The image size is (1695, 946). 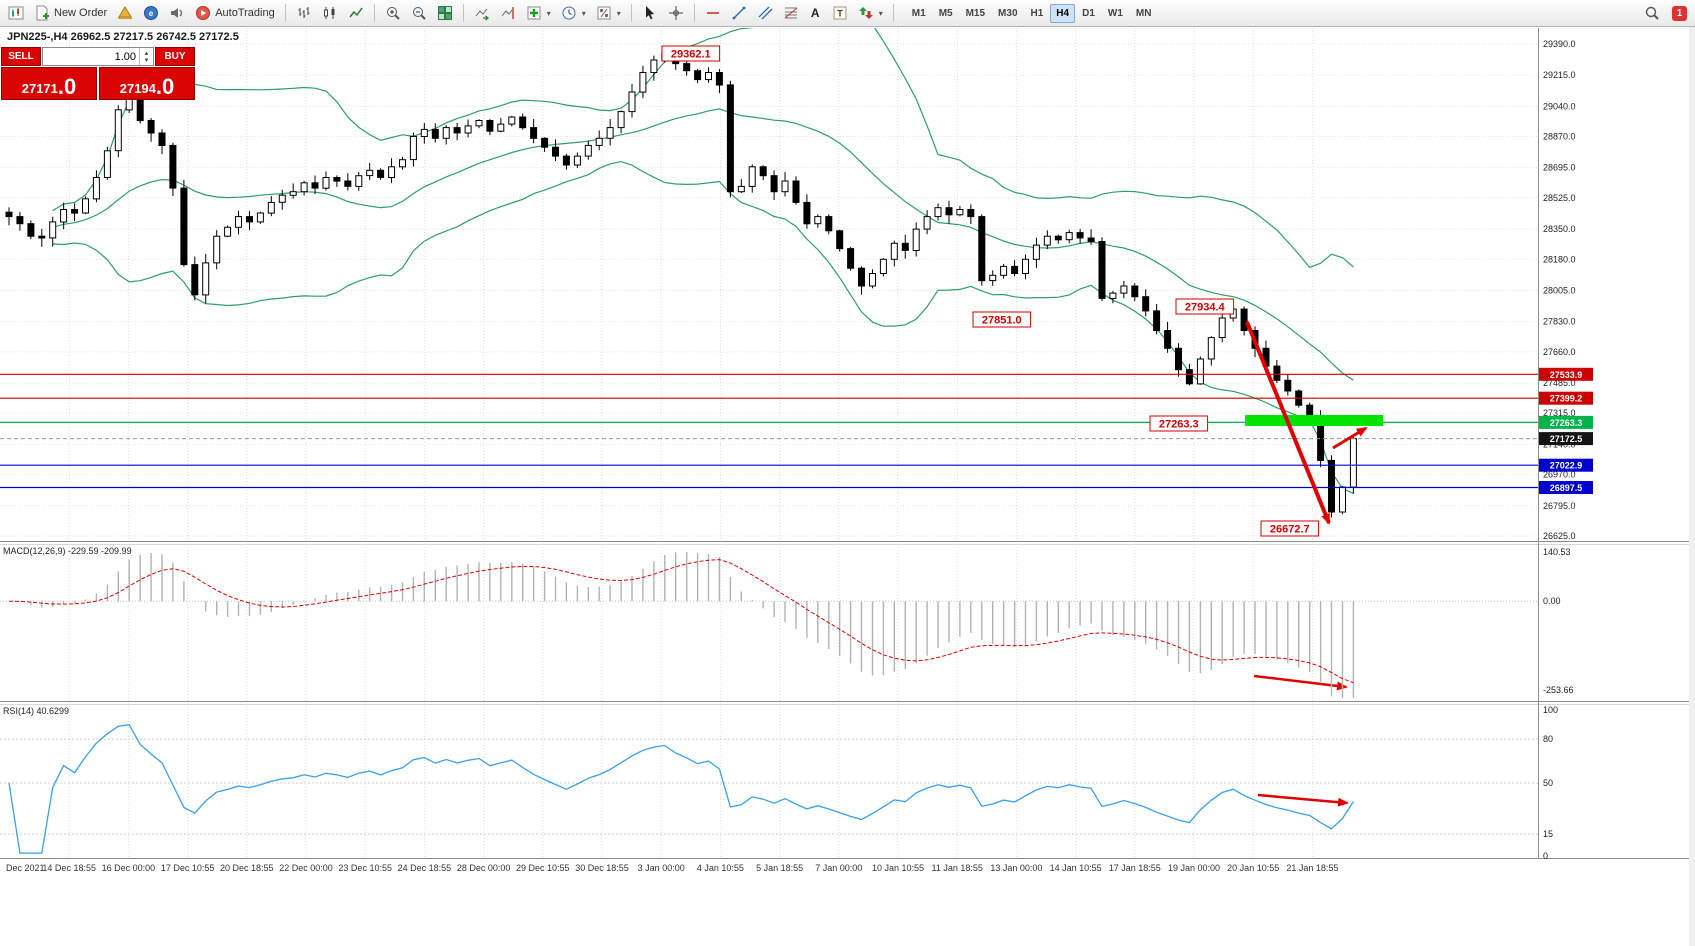 What do you see at coordinates (177, 13) in the screenshot?
I see `sounds-icon` at bounding box center [177, 13].